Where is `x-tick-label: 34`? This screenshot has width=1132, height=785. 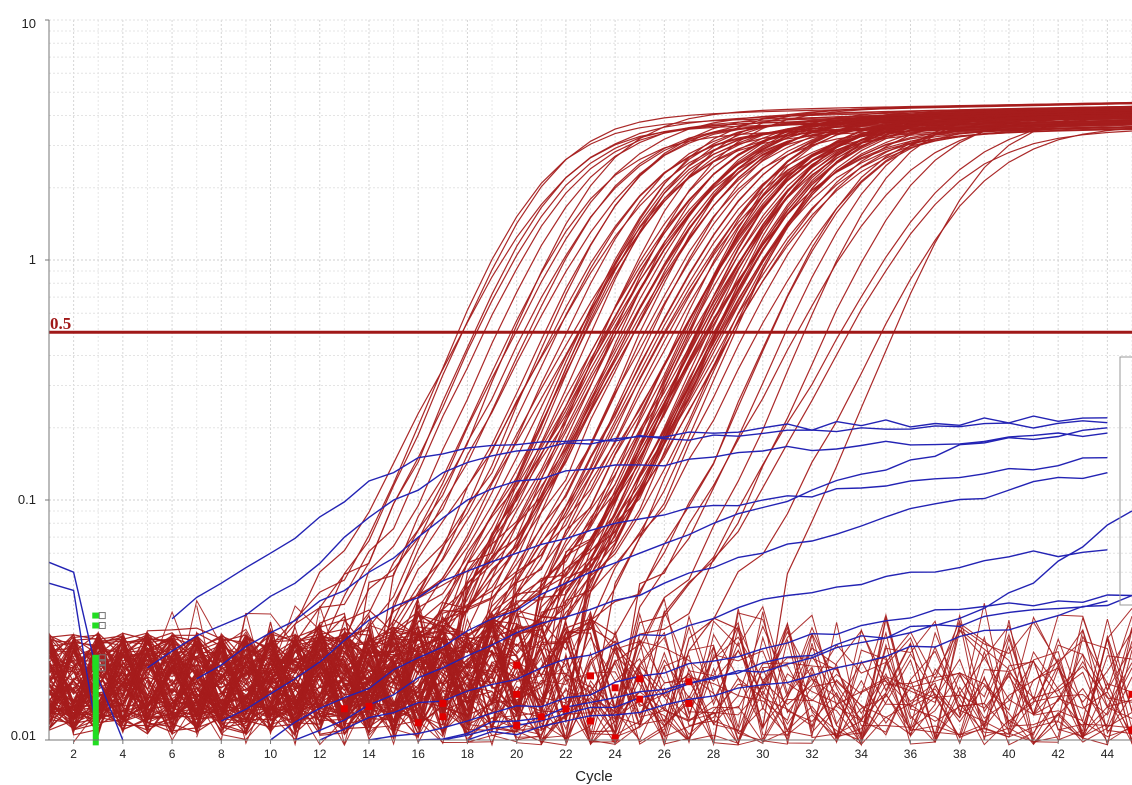 x-tick-label: 34 is located at coordinates (862, 754).